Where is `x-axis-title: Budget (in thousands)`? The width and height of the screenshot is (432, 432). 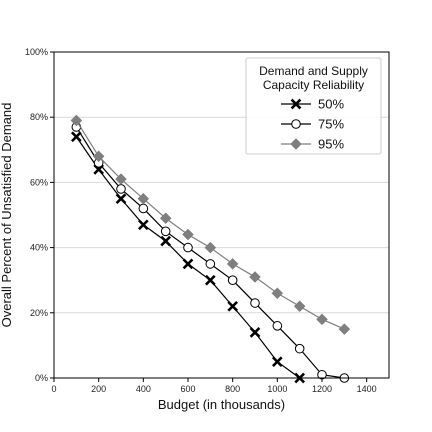 x-axis-title: Budget (in thousands) is located at coordinates (221, 404).